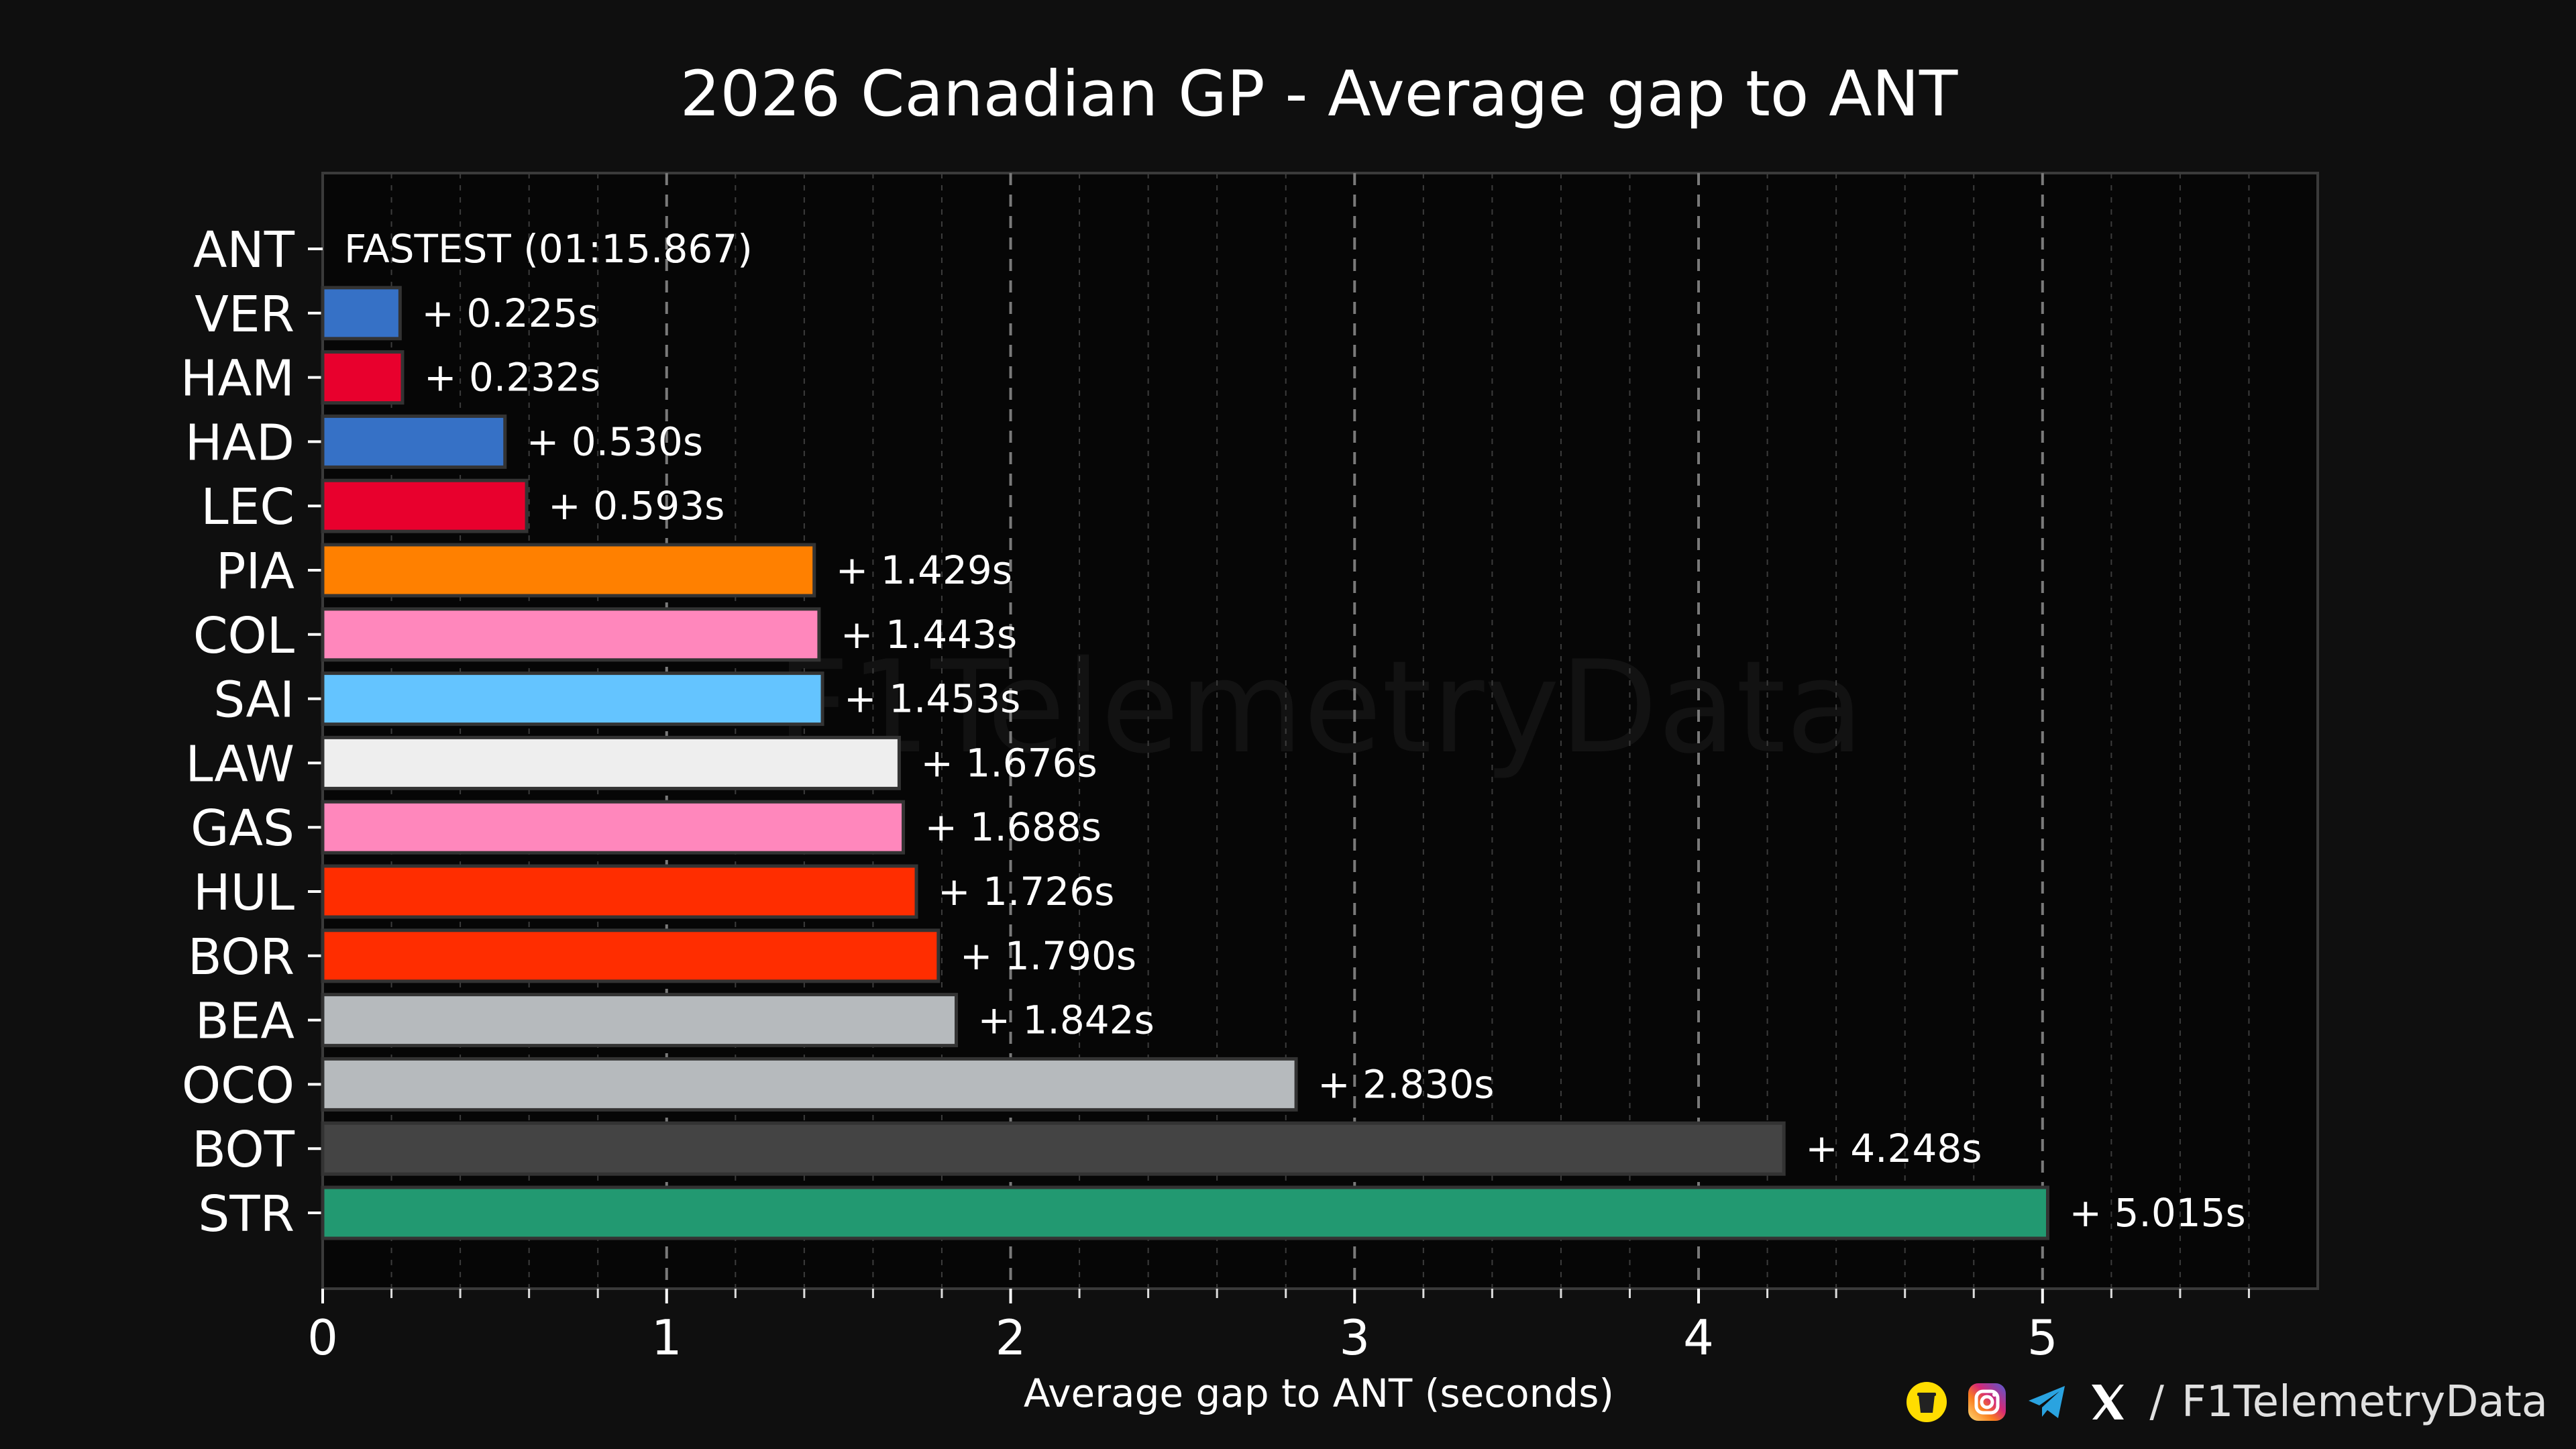 Image resolution: width=2576 pixels, height=1449 pixels. What do you see at coordinates (666, 1337) in the screenshot?
I see `x-tick-label: 1` at bounding box center [666, 1337].